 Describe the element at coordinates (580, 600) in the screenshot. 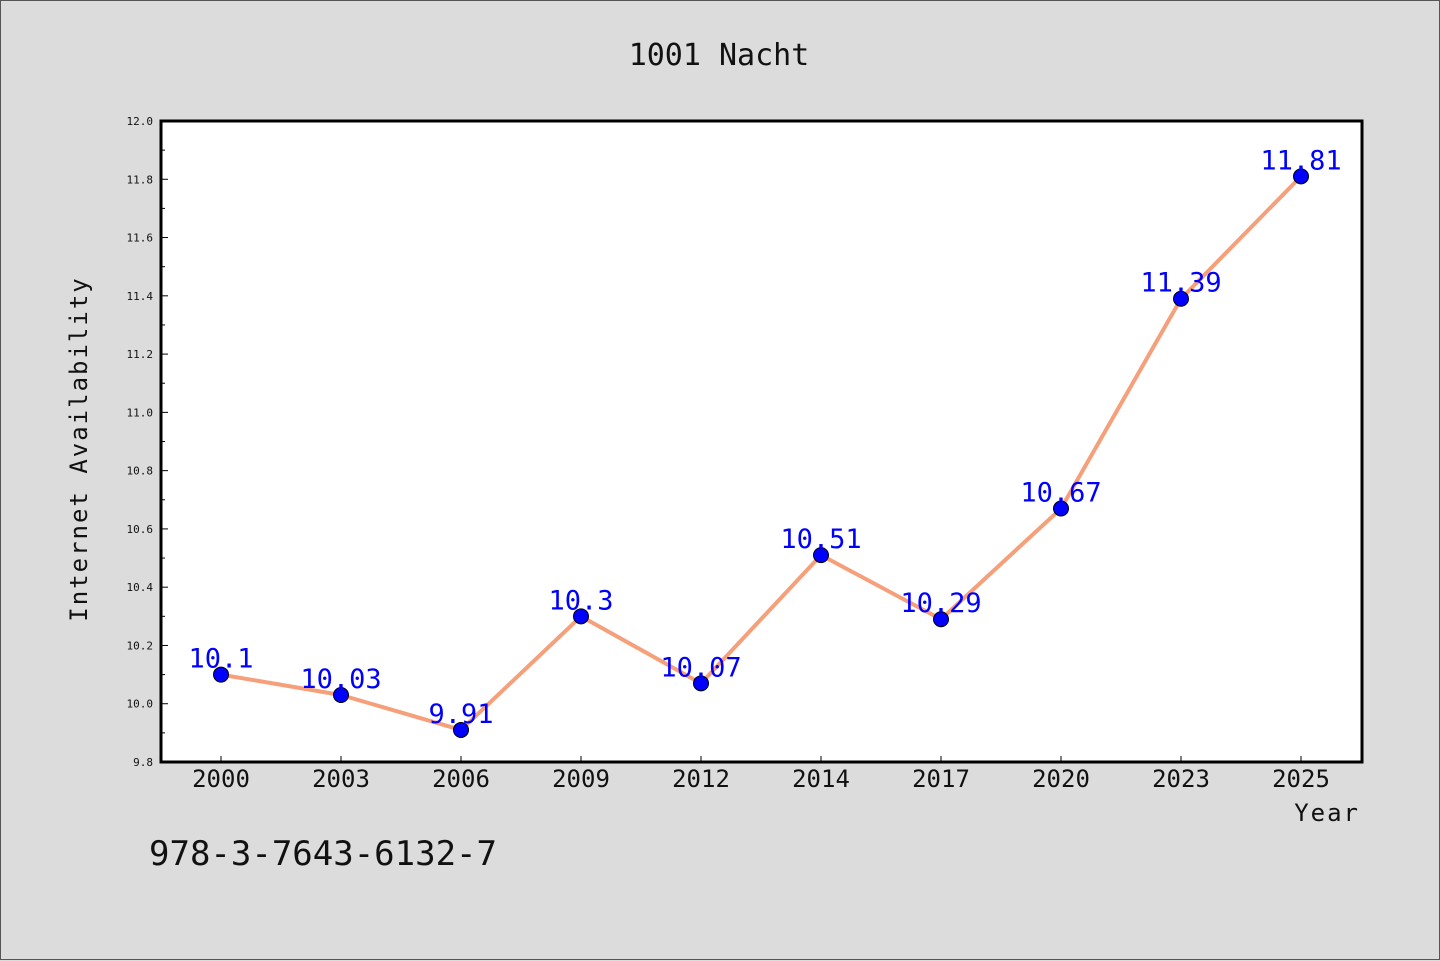

I see `data-label: 10.3` at that location.